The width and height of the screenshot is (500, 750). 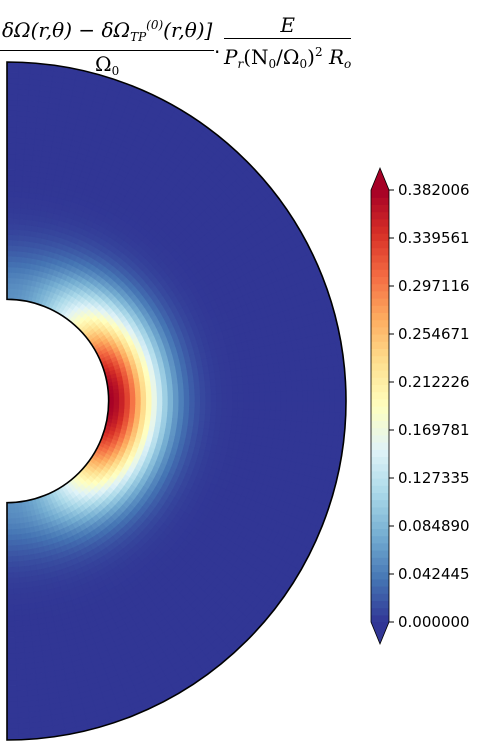 I want to click on title-denominator-1: Ω0, so click(x=107, y=65).